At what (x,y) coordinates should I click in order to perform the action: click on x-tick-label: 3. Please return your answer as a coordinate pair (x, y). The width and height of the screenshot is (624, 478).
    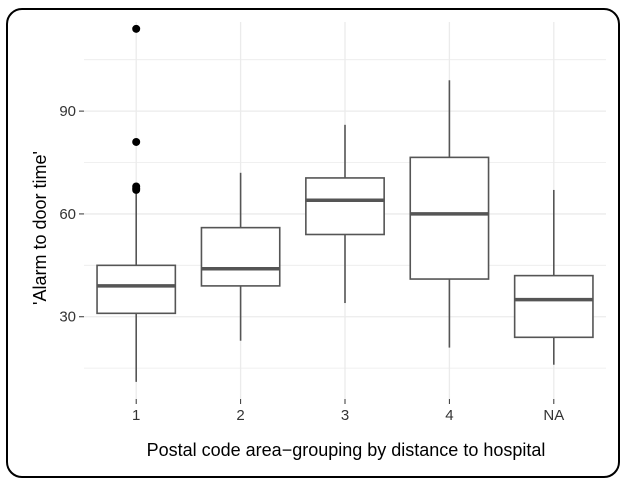
    Looking at the image, I should click on (345, 415).